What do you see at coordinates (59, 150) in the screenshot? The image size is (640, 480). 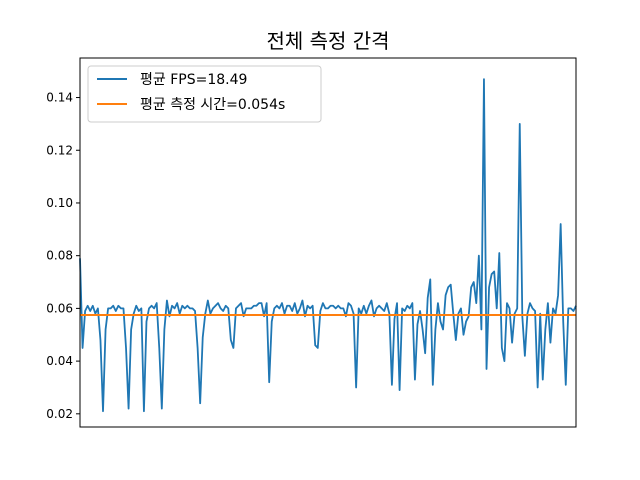 I see `y-tick-label: 0.12` at bounding box center [59, 150].